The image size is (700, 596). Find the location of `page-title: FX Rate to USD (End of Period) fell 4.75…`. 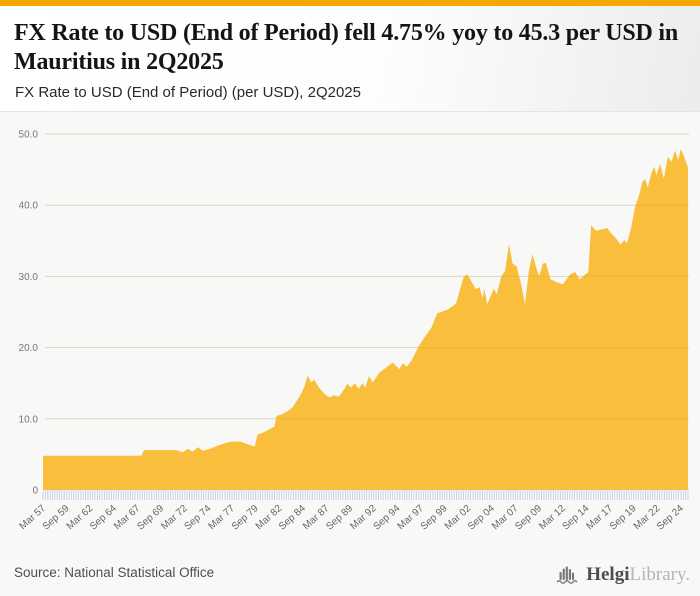

page-title: FX Rate to USD (End of Period) fell 4.75… is located at coordinates (346, 47).